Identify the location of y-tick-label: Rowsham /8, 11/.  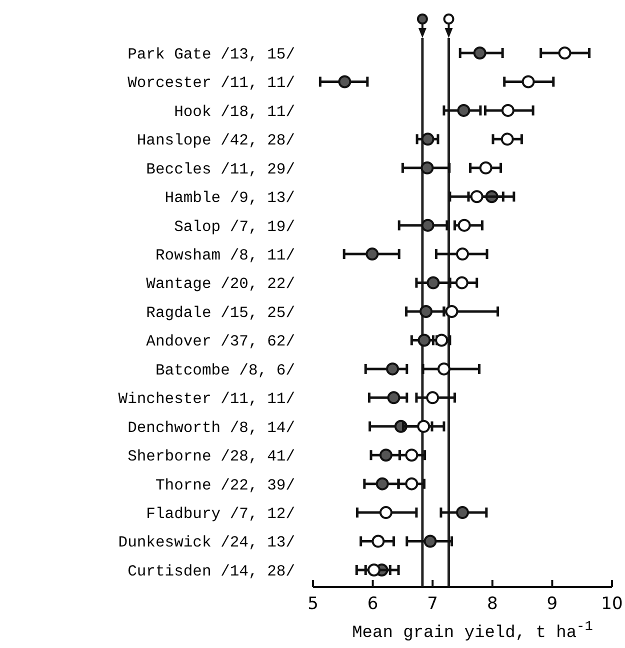
(225, 255).